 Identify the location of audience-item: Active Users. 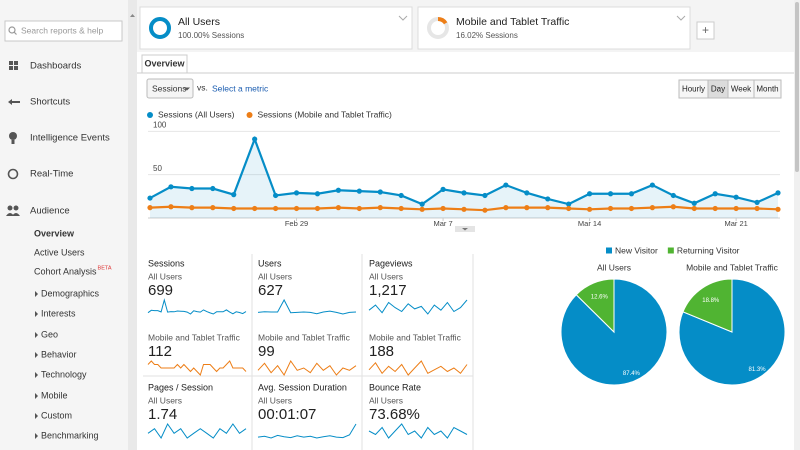
(59, 252).